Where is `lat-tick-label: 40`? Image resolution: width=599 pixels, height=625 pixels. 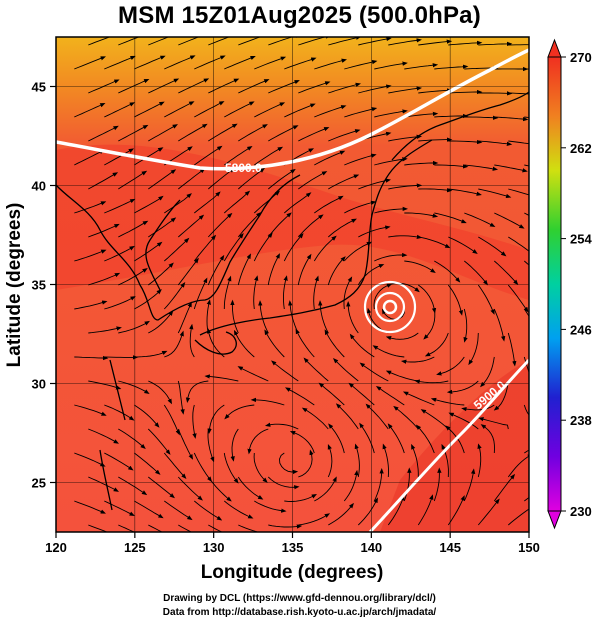
lat-tick-label: 40 is located at coordinates (39, 186).